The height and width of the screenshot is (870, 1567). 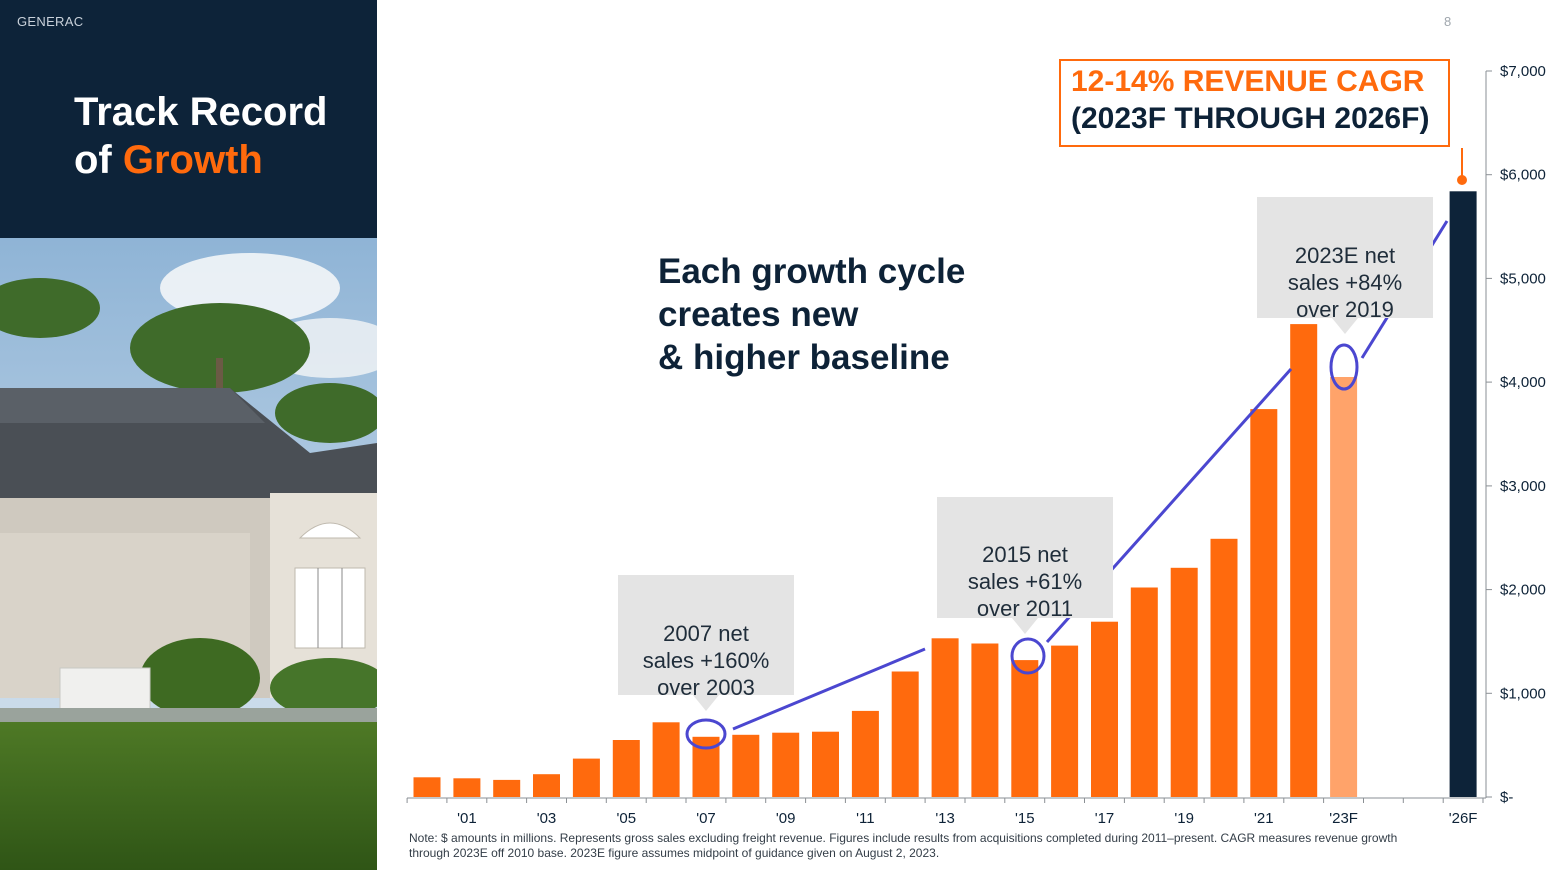 What do you see at coordinates (825, 764) in the screenshot?
I see `bar-2010` at bounding box center [825, 764].